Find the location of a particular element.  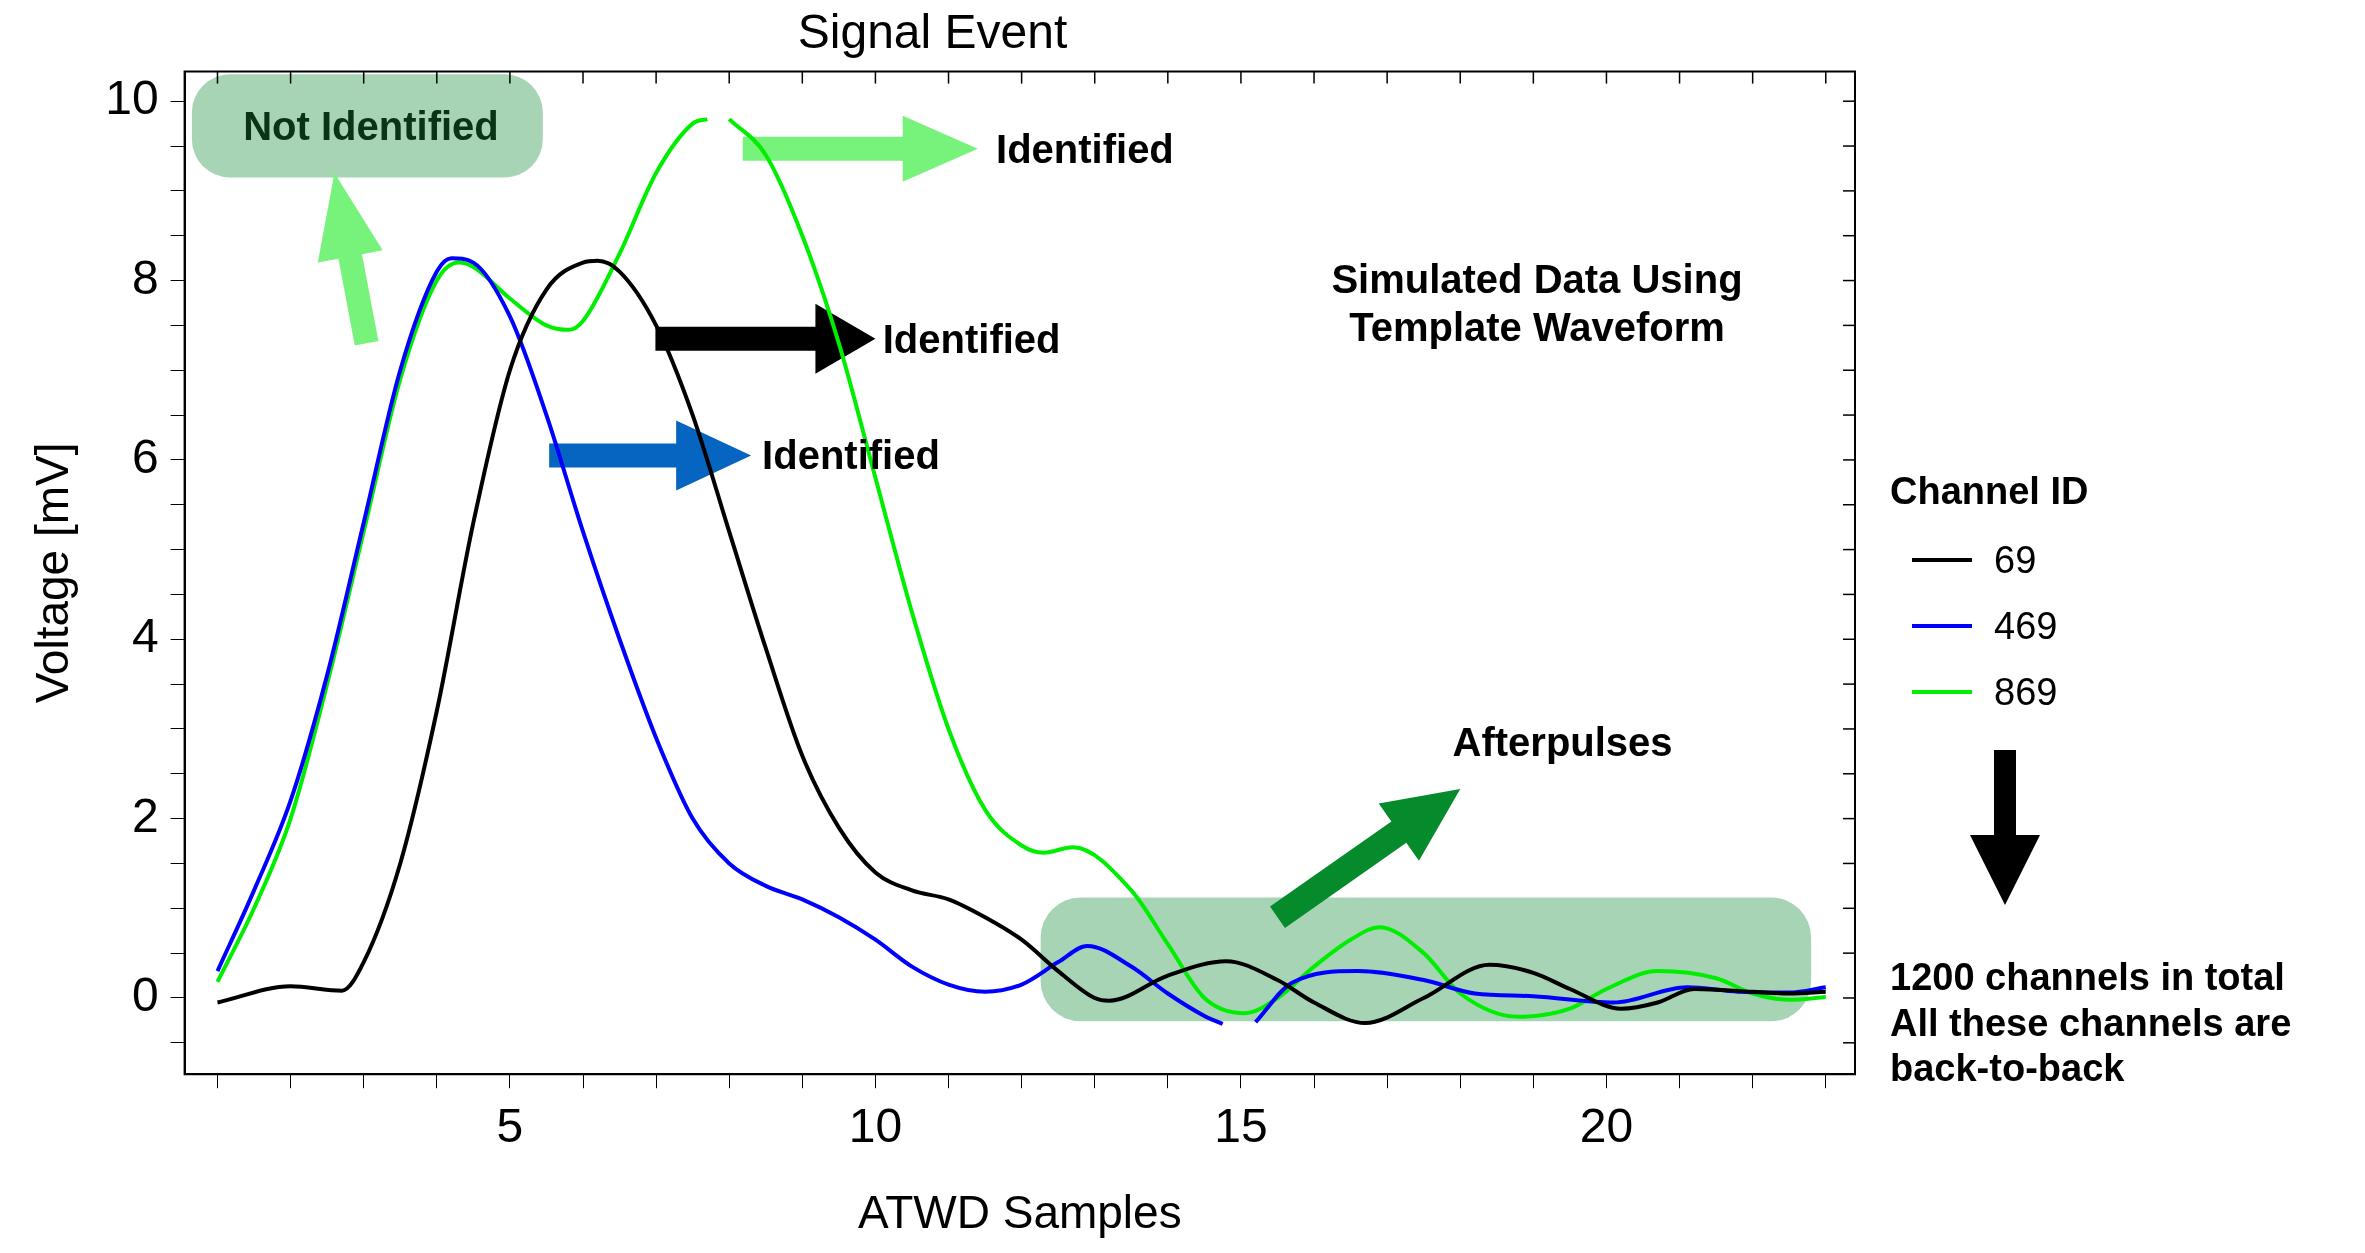

y-tick-label: 0 is located at coordinates (145, 995).